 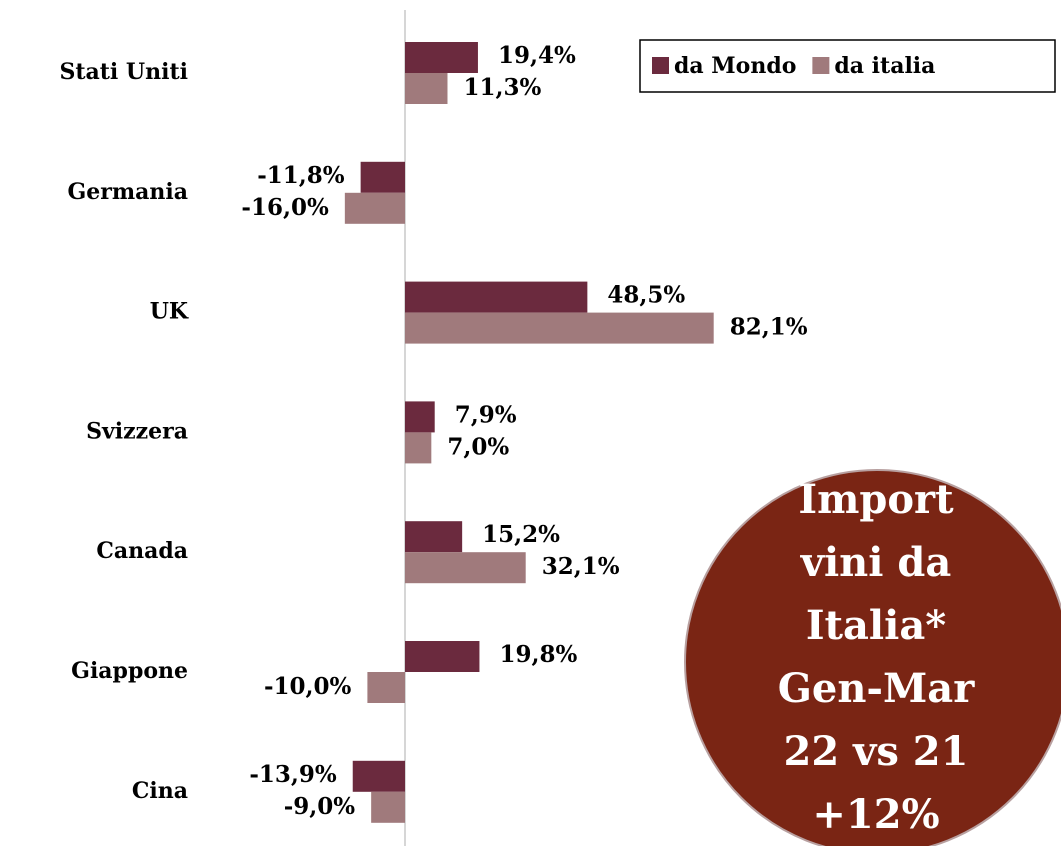 I want to click on annotation-text: Import, so click(x=876, y=499).